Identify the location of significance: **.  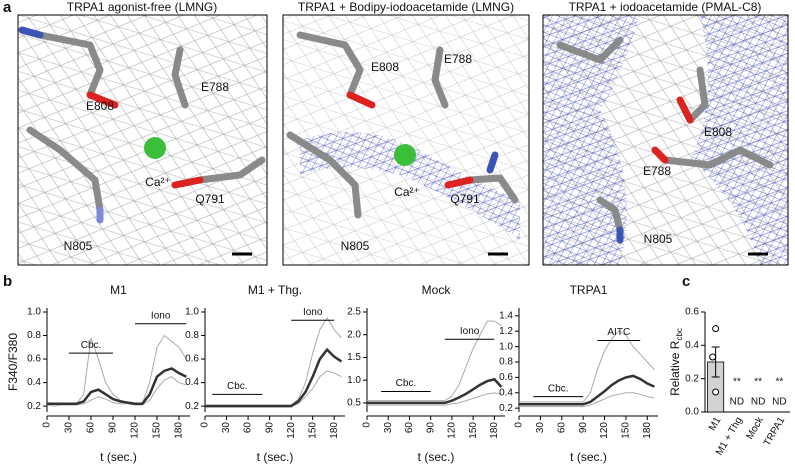
(758, 382).